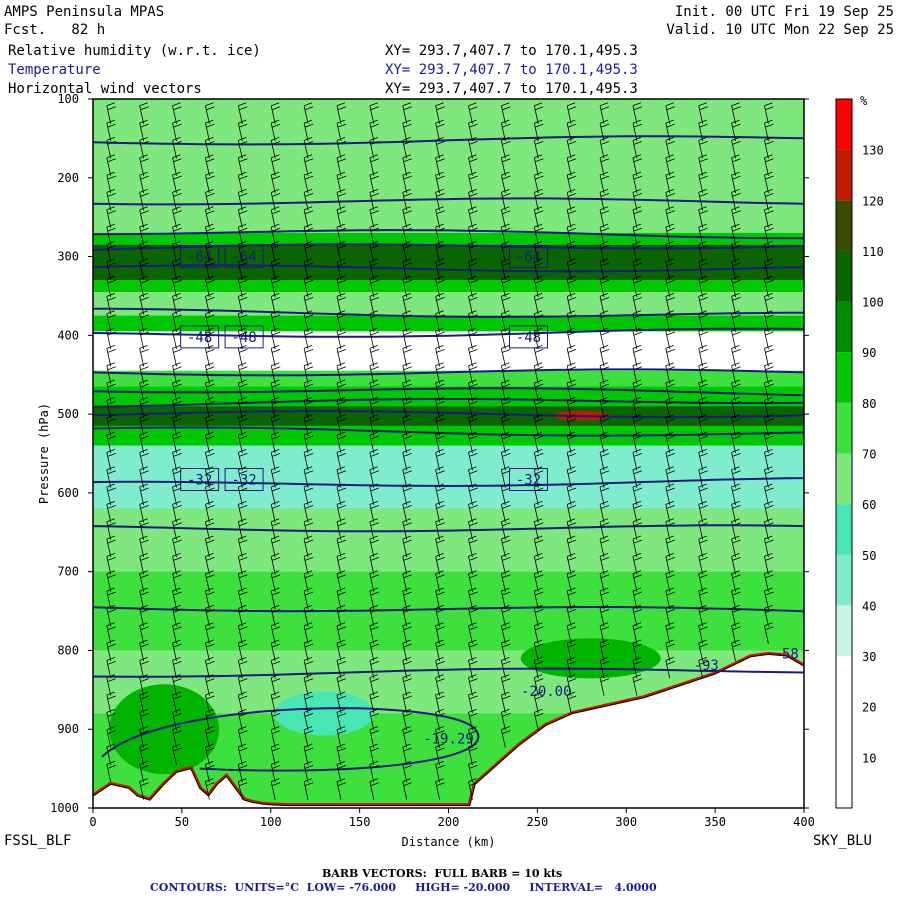 This screenshot has width=900, height=900. What do you see at coordinates (528, 337) in the screenshot?
I see `isotherm-label-box` at bounding box center [528, 337].